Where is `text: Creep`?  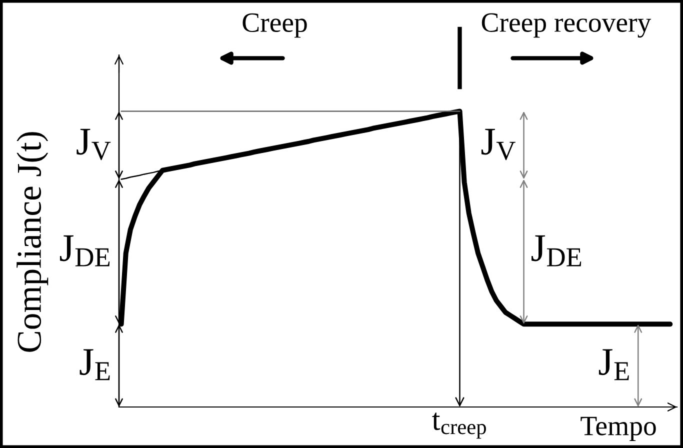
text: Creep is located at coordinates (274, 25).